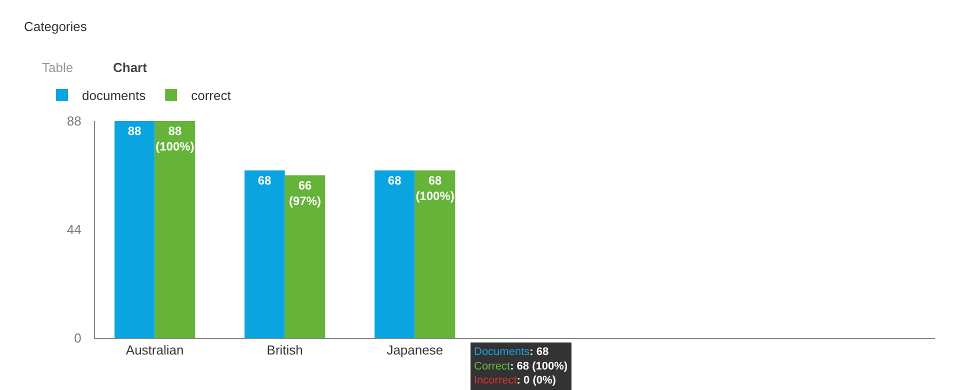  Describe the element at coordinates (58, 67) in the screenshot. I see `text: Table` at that location.